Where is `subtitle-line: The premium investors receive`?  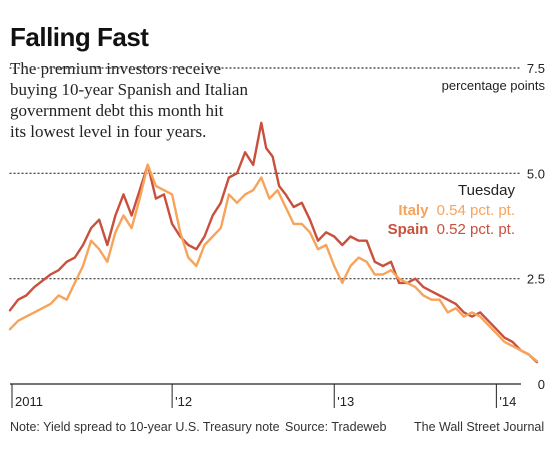
subtitle-line: The premium investors receive is located at coordinates (116, 68).